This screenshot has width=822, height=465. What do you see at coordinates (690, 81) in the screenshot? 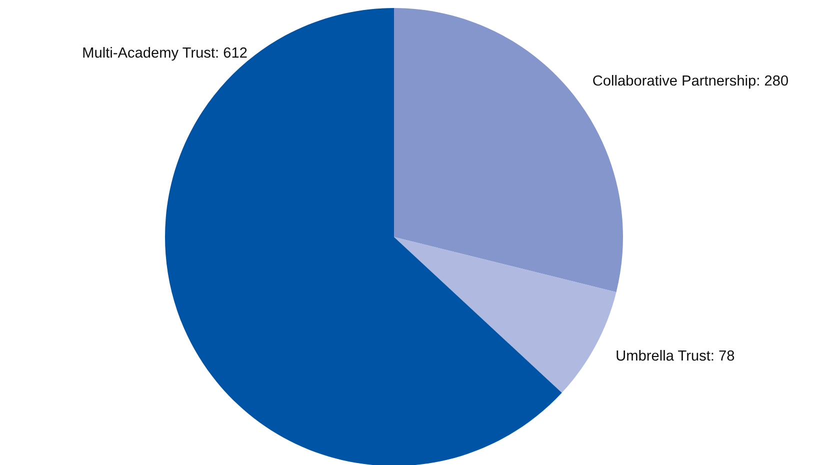
I see `slice-label: Collaborative Partnership: 280` at bounding box center [690, 81].